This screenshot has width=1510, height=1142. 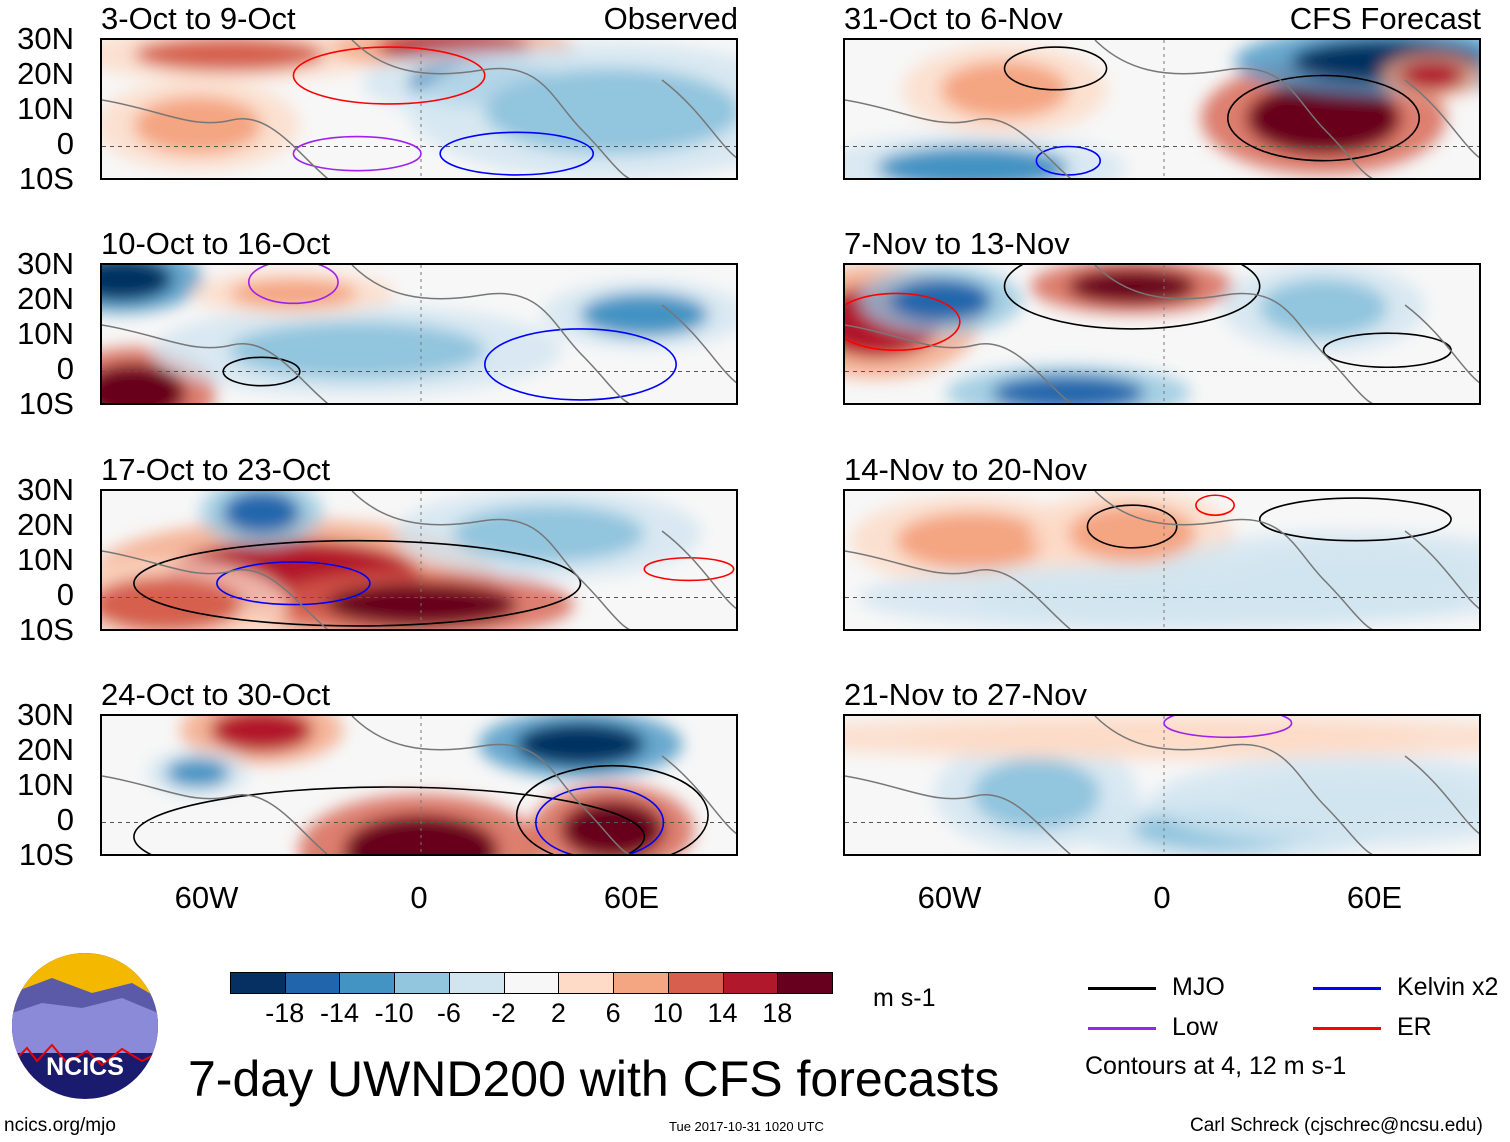 I want to click on panel-date-range: 17-Oct to 23-Oct, so click(x=216, y=469).